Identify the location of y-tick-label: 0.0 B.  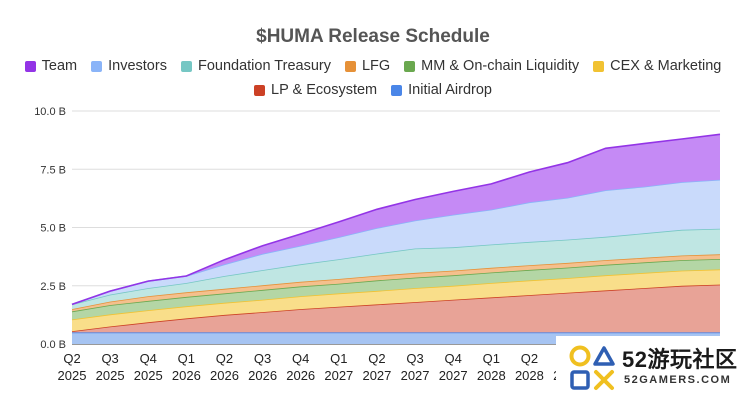
(53, 345).